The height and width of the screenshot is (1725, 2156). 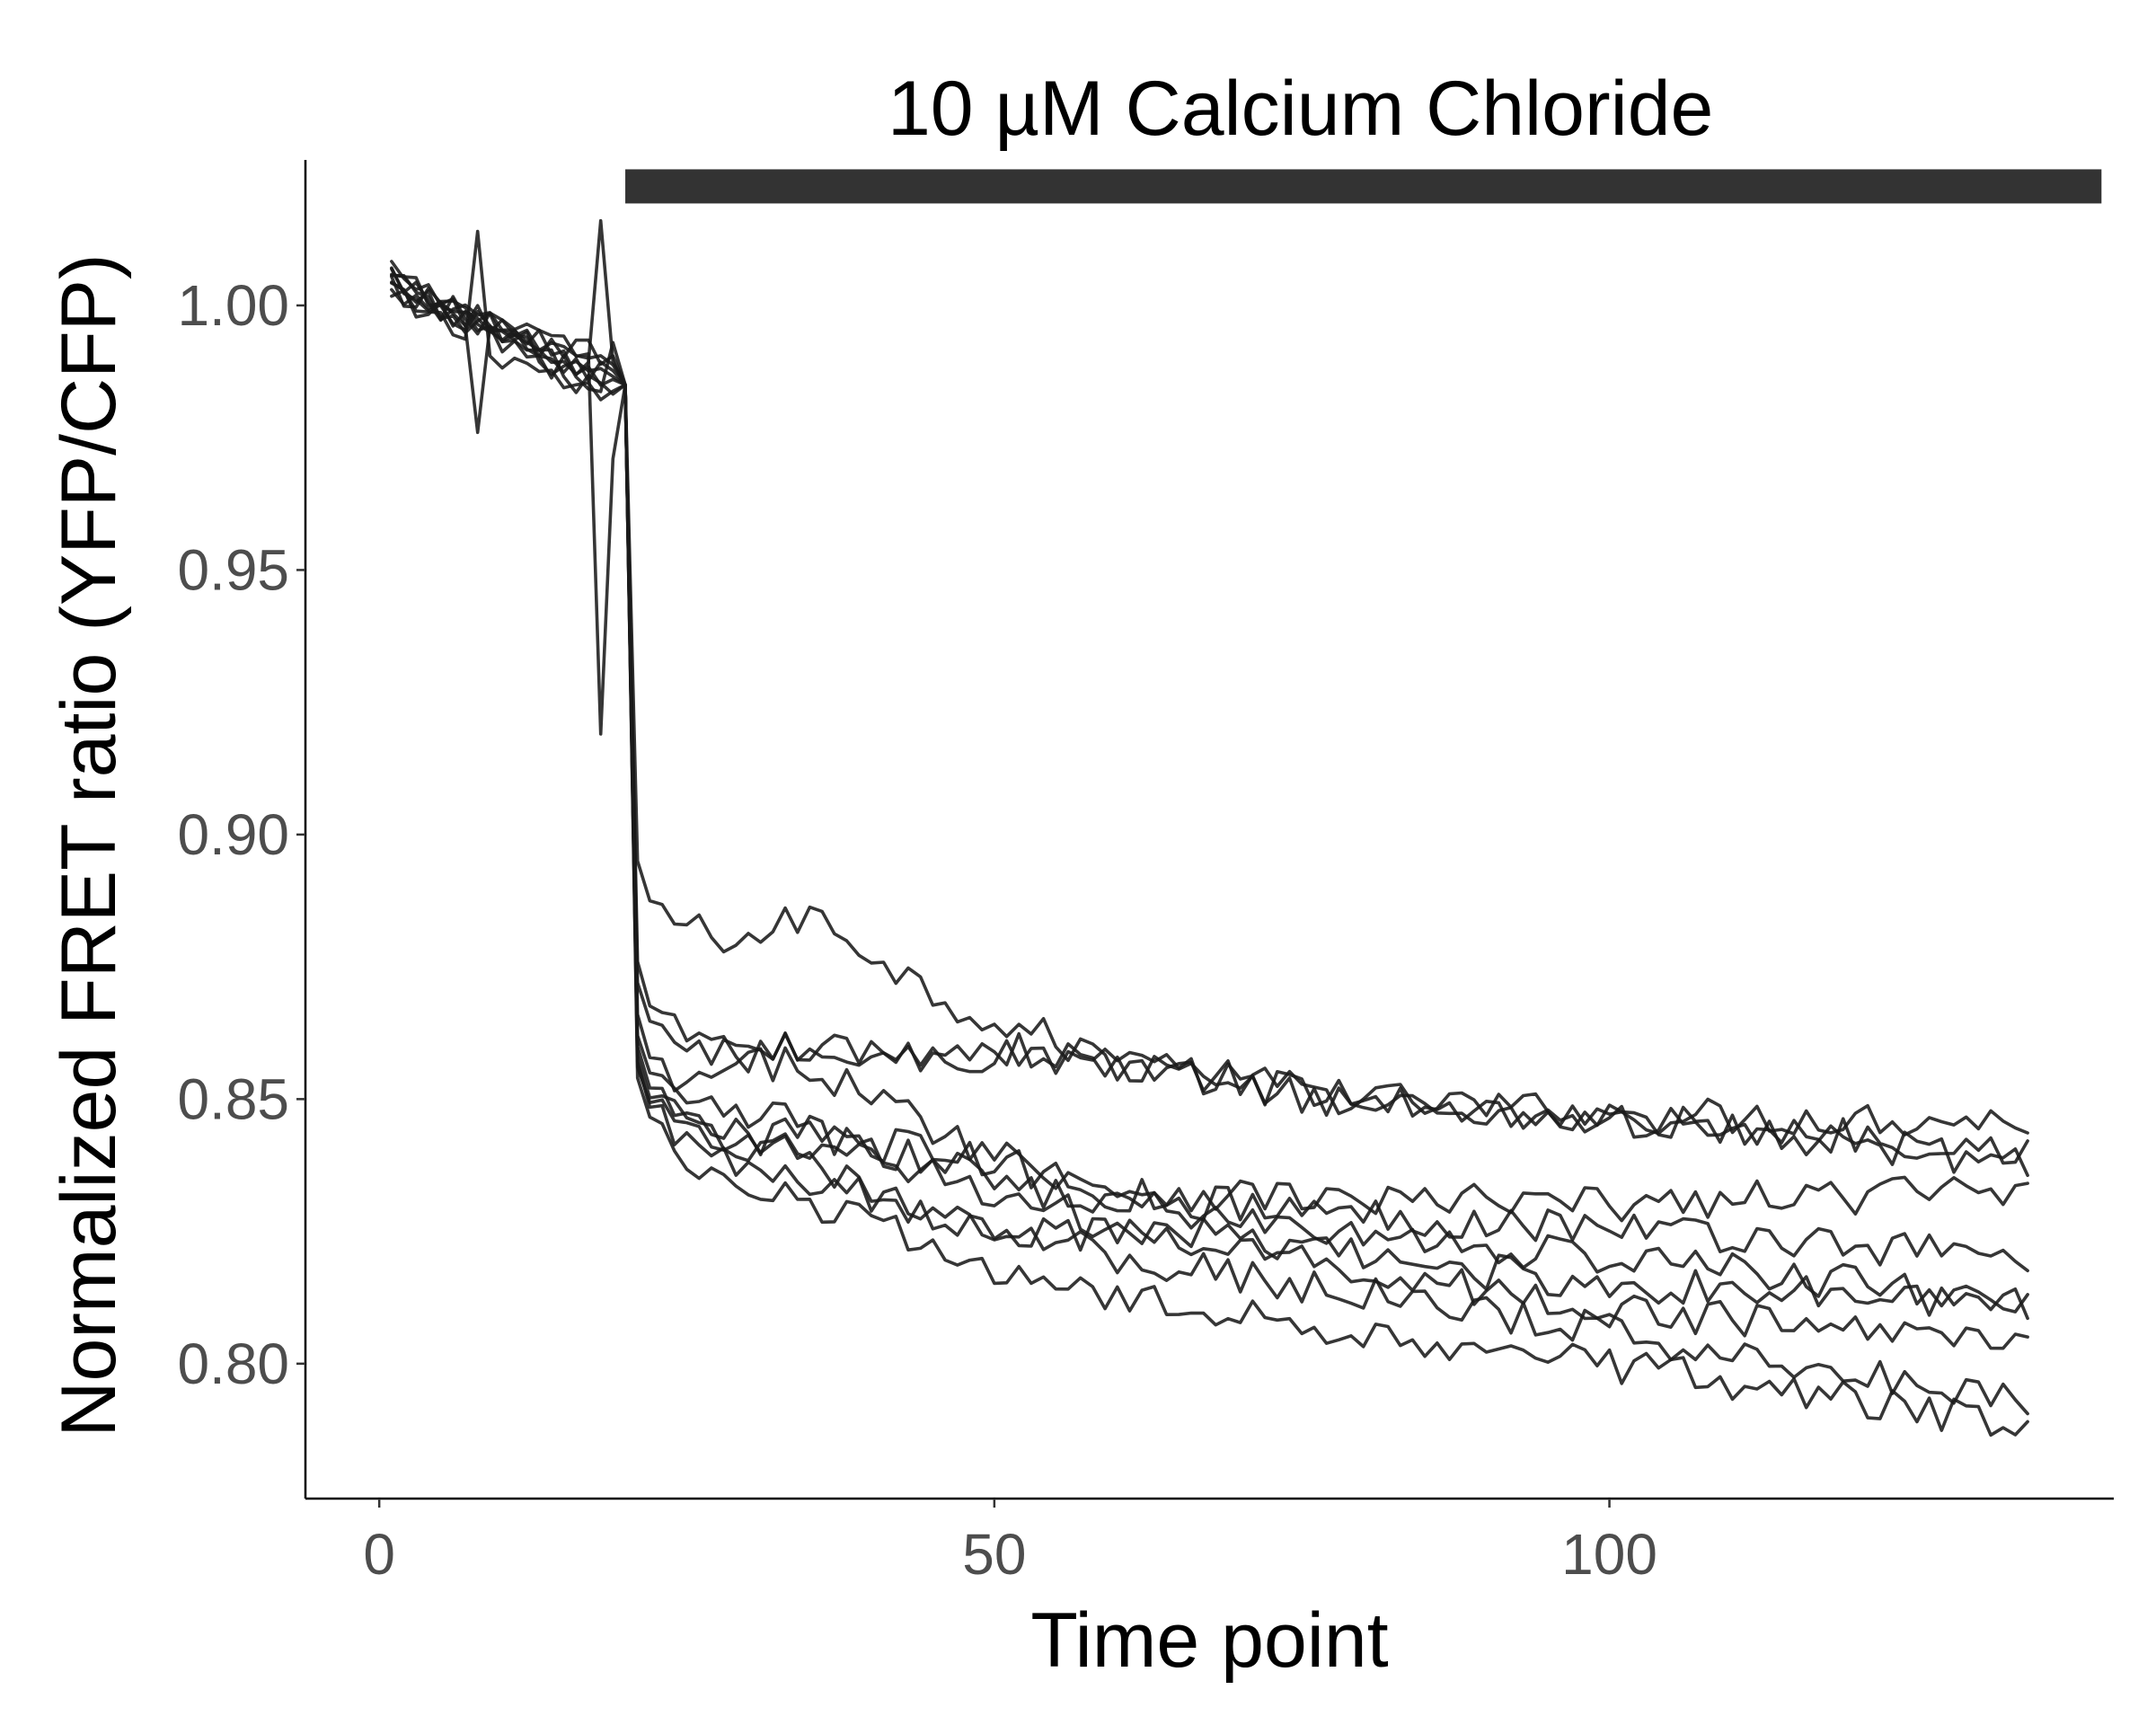 What do you see at coordinates (233, 1098) in the screenshot?
I see `y-tick-label: 0.85` at bounding box center [233, 1098].